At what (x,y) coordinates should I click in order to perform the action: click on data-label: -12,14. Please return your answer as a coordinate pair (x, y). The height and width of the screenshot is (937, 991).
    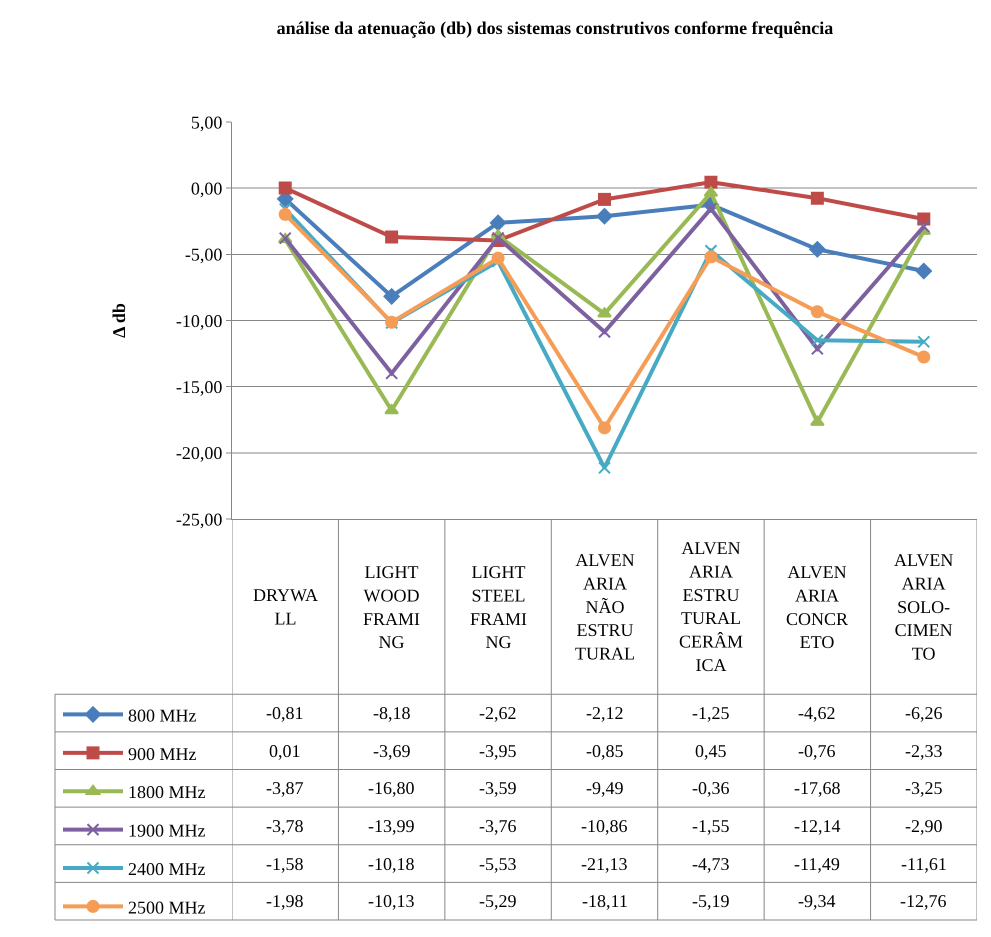
    Looking at the image, I should click on (817, 826).